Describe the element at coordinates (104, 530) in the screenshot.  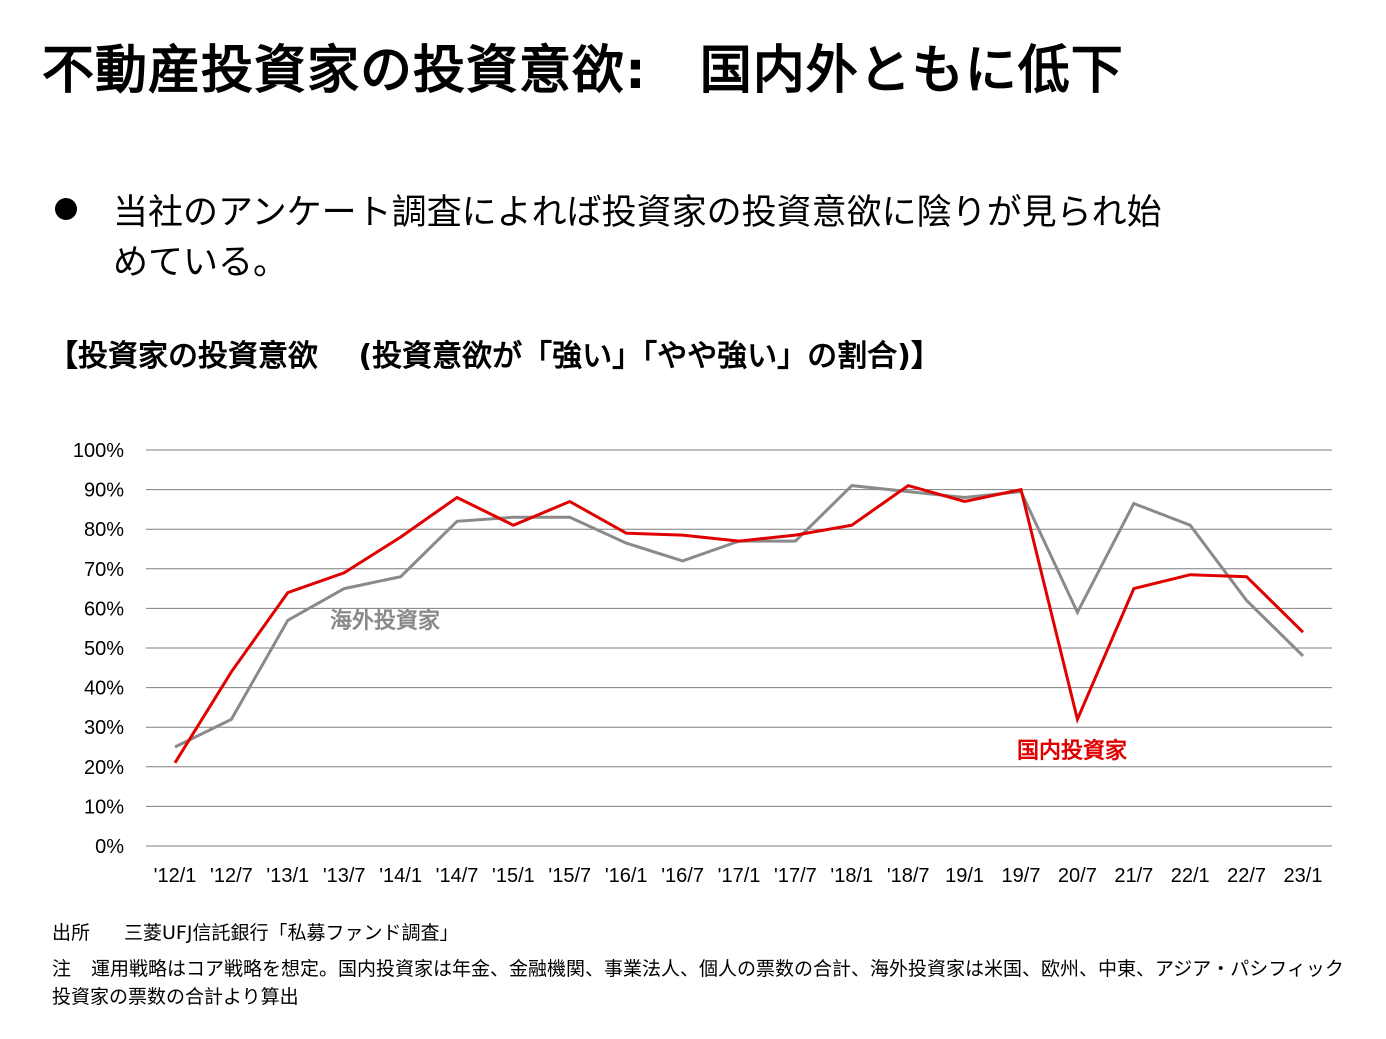
I see `y-tick-label: 80%` at that location.